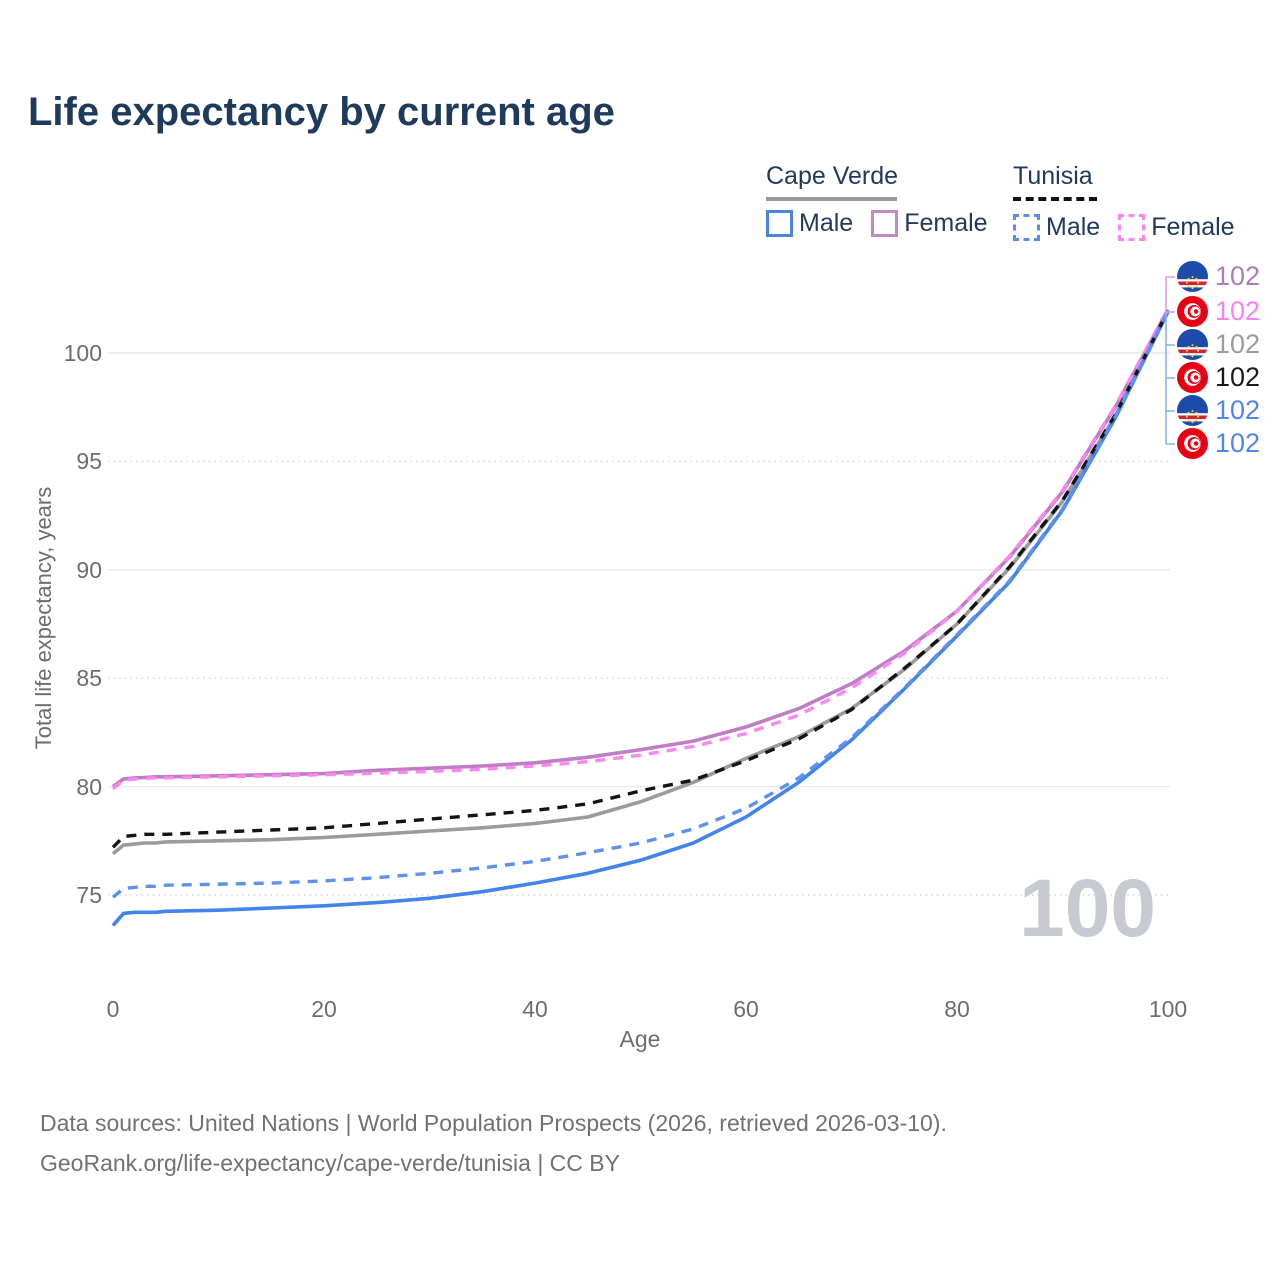 This screenshot has width=1280, height=1280. What do you see at coordinates (1168, 1009) in the screenshot?
I see `x-tick-label-100: 100` at bounding box center [1168, 1009].